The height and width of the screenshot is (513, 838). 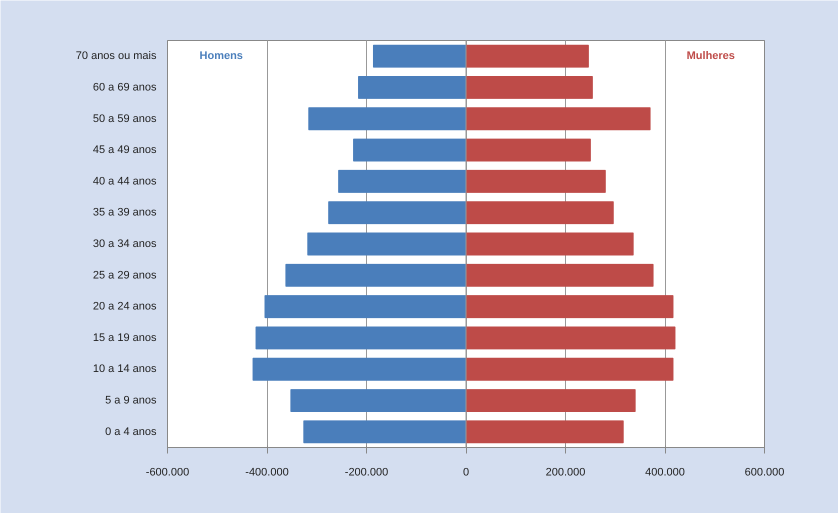 What do you see at coordinates (124, 87) in the screenshot?
I see `y-tick-label: 60 a 69 anos` at bounding box center [124, 87].